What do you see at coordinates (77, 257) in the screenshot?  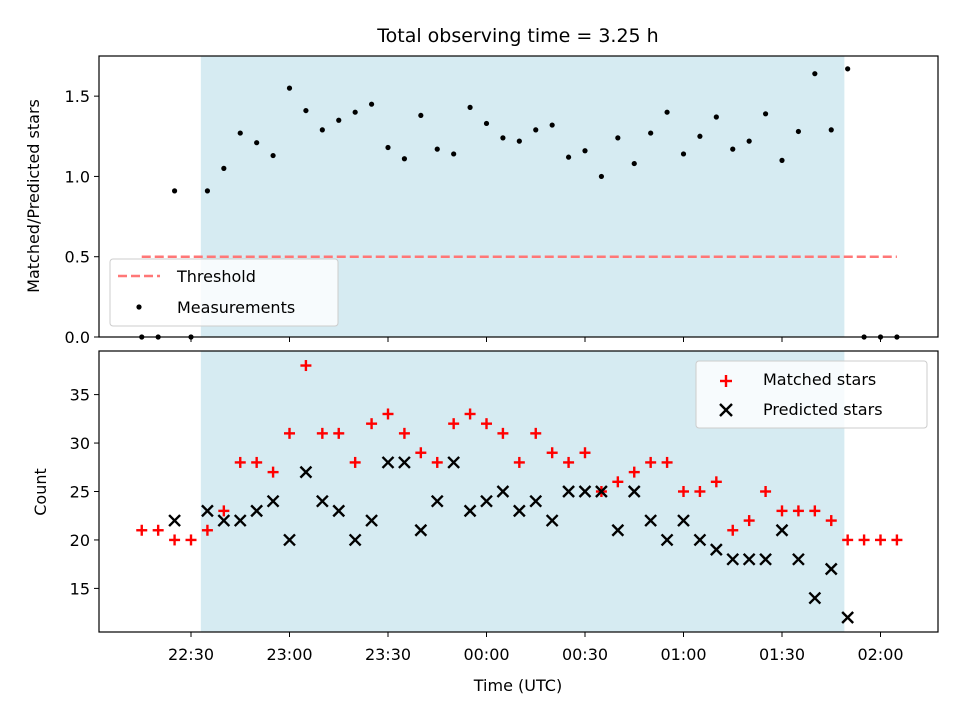 I see `top-ytick-label-1: 0.5` at bounding box center [77, 257].